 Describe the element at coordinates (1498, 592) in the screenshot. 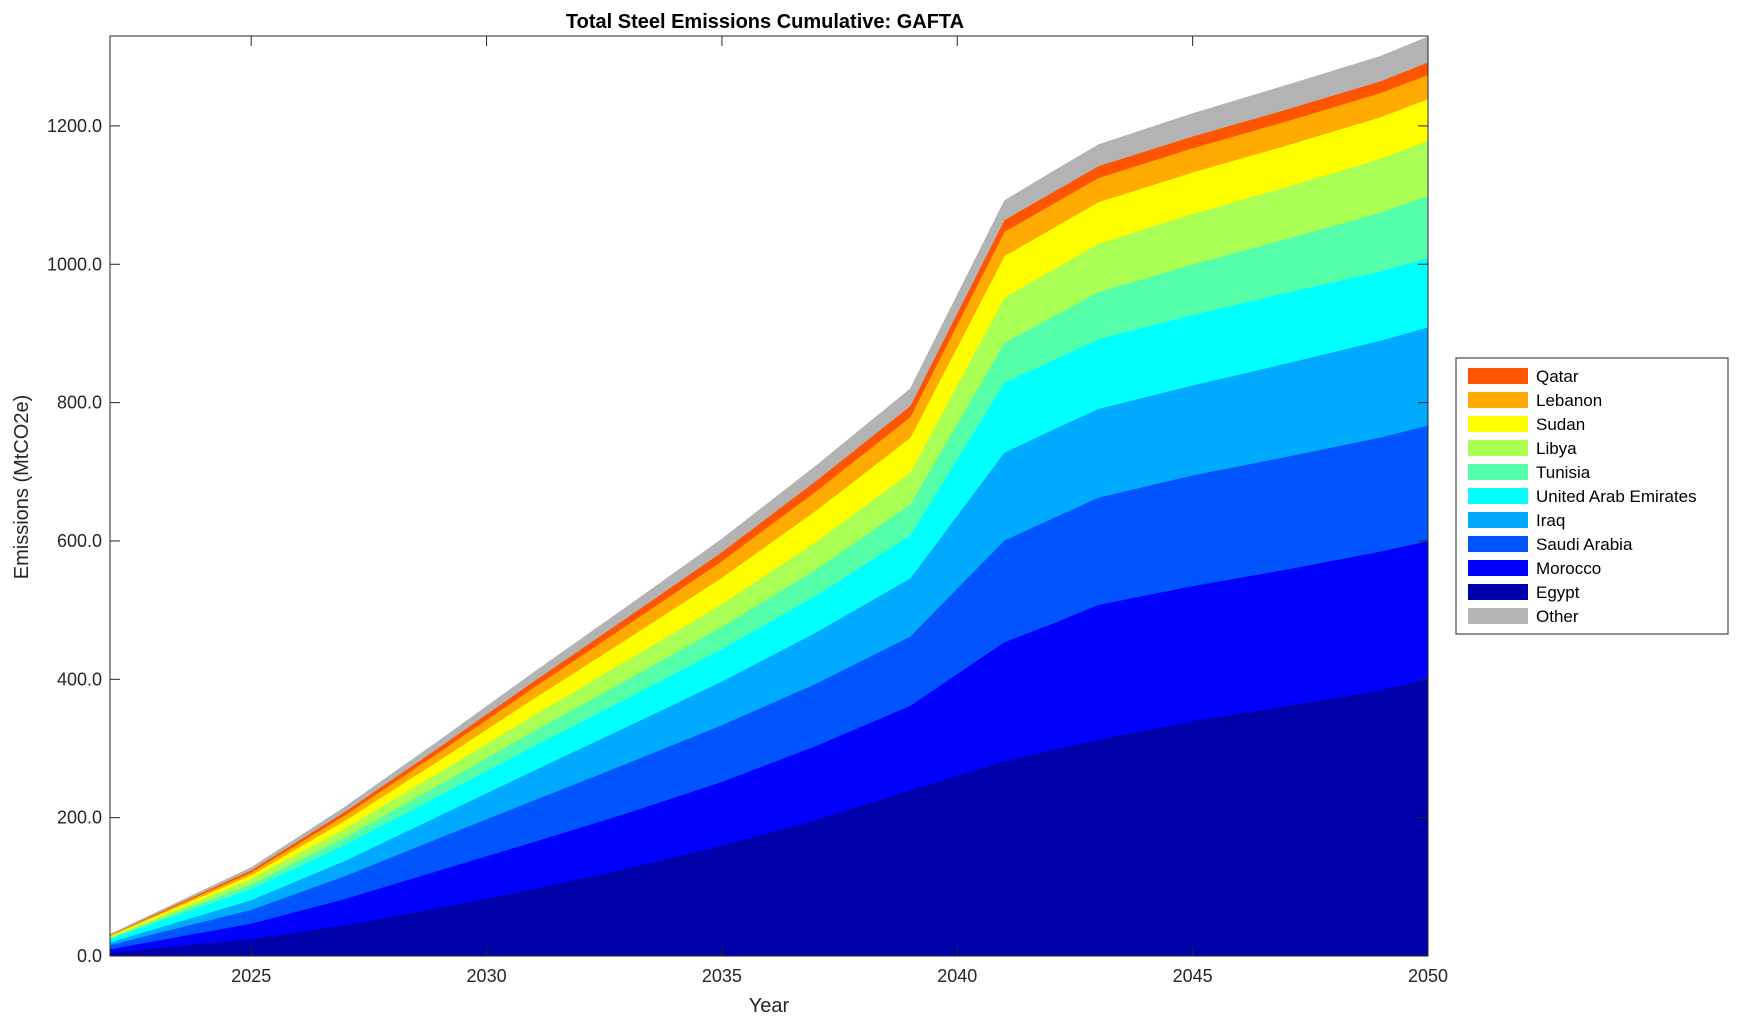

I see `legend-swatch-egypt` at that location.